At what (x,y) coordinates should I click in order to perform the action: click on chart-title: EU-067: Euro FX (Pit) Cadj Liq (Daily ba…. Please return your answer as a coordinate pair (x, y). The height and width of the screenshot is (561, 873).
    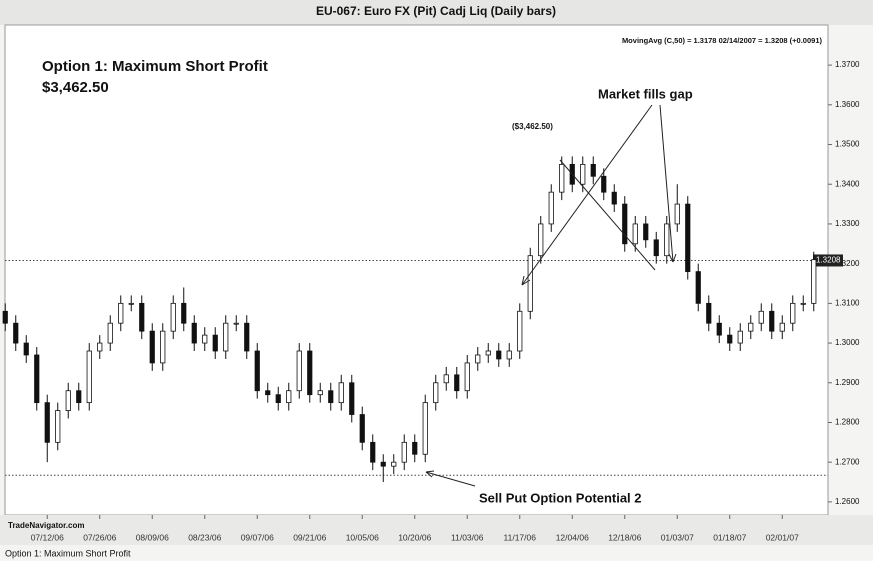
    Looking at the image, I should click on (436, 11).